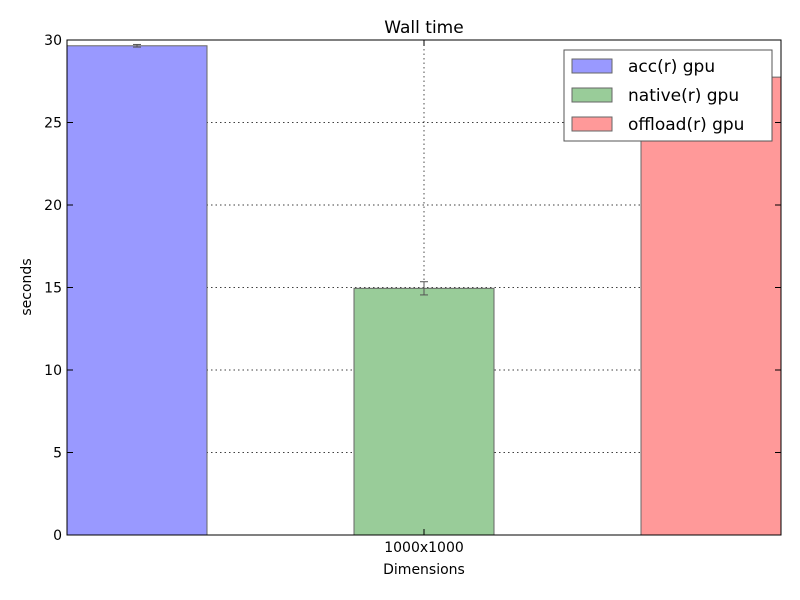 Image resolution: width=800 pixels, height=600 pixels. What do you see at coordinates (53, 206) in the screenshot?
I see `y-tick-label: 20` at bounding box center [53, 206].